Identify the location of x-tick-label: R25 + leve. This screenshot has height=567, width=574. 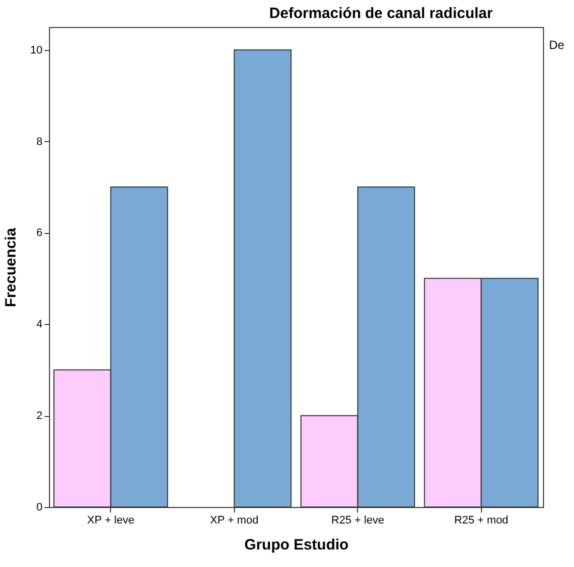
(357, 520).